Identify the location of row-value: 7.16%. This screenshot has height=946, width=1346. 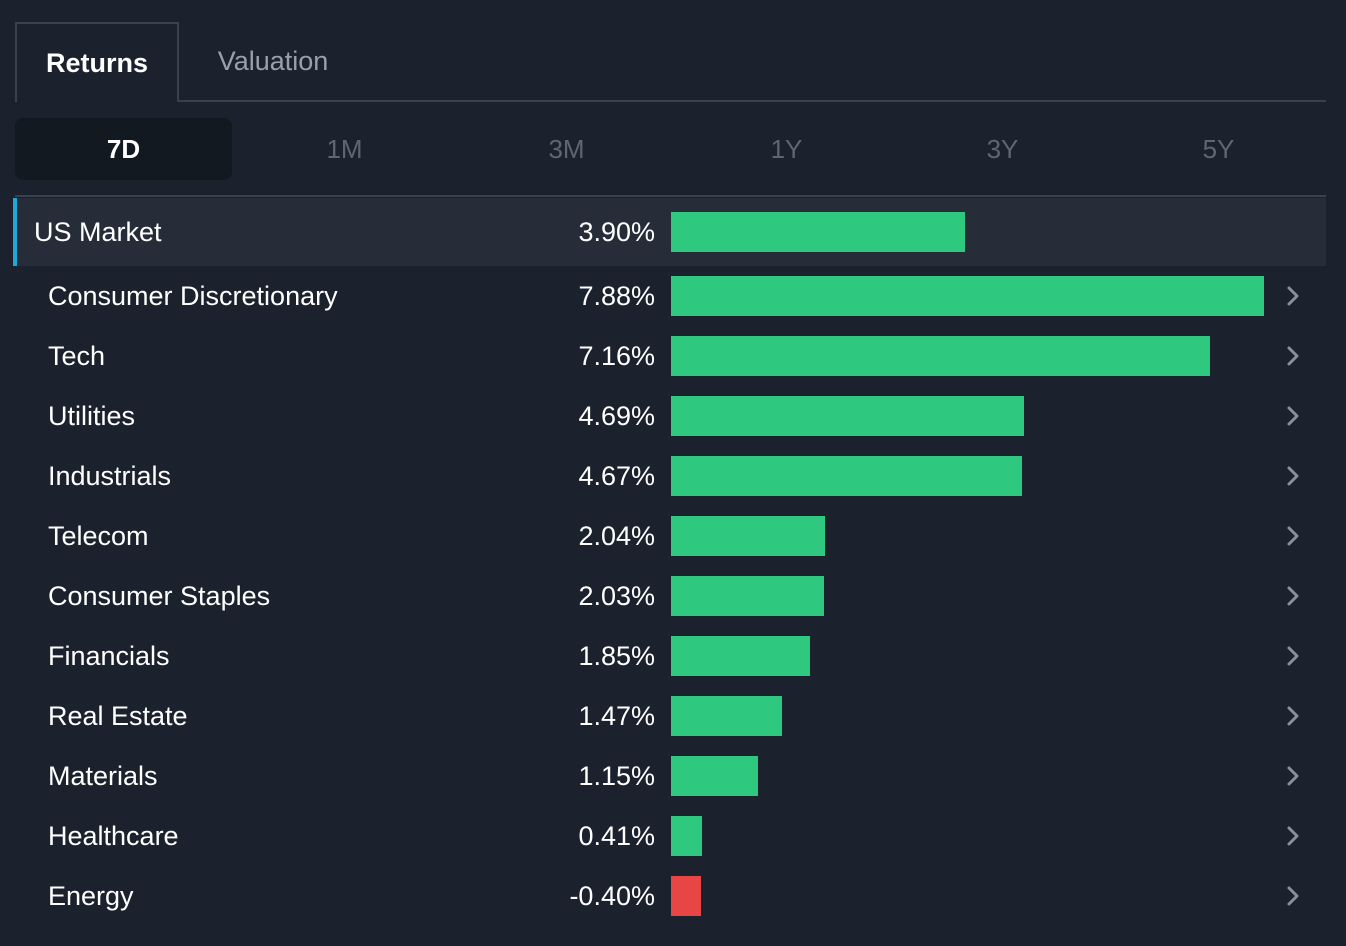
(616, 355).